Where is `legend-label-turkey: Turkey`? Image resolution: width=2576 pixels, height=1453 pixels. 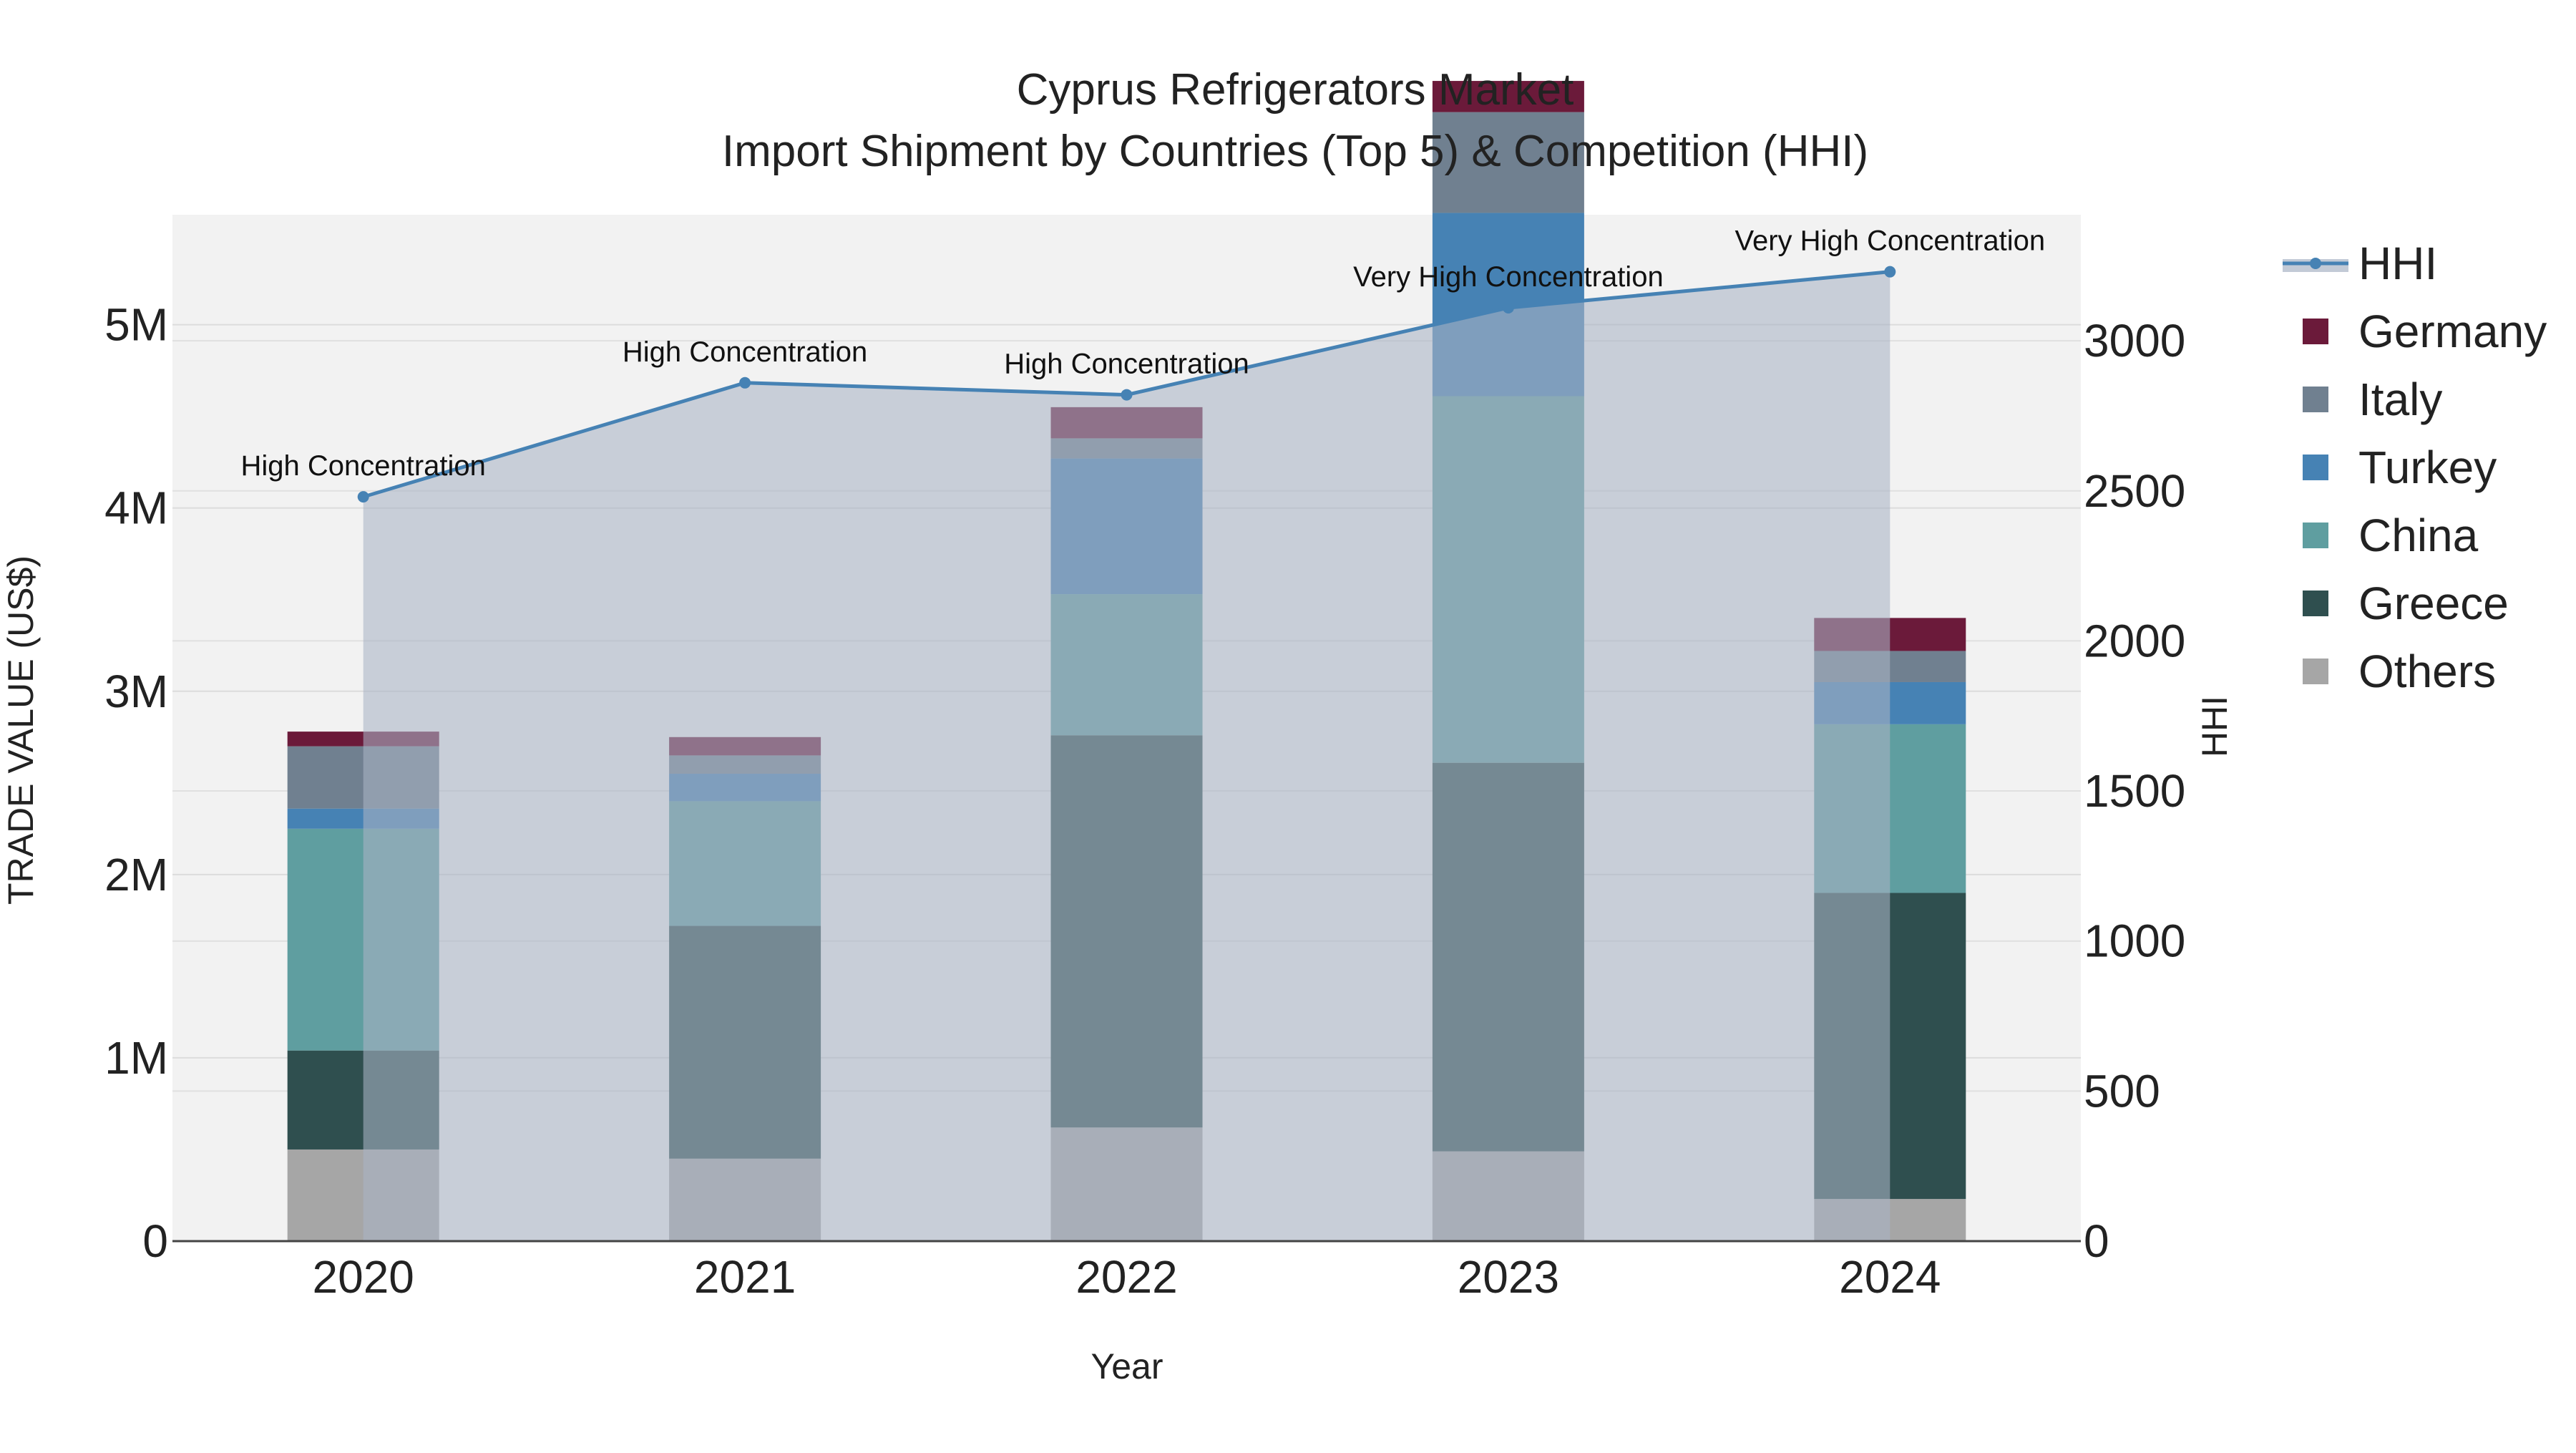 legend-label-turkey: Turkey is located at coordinates (2427, 467).